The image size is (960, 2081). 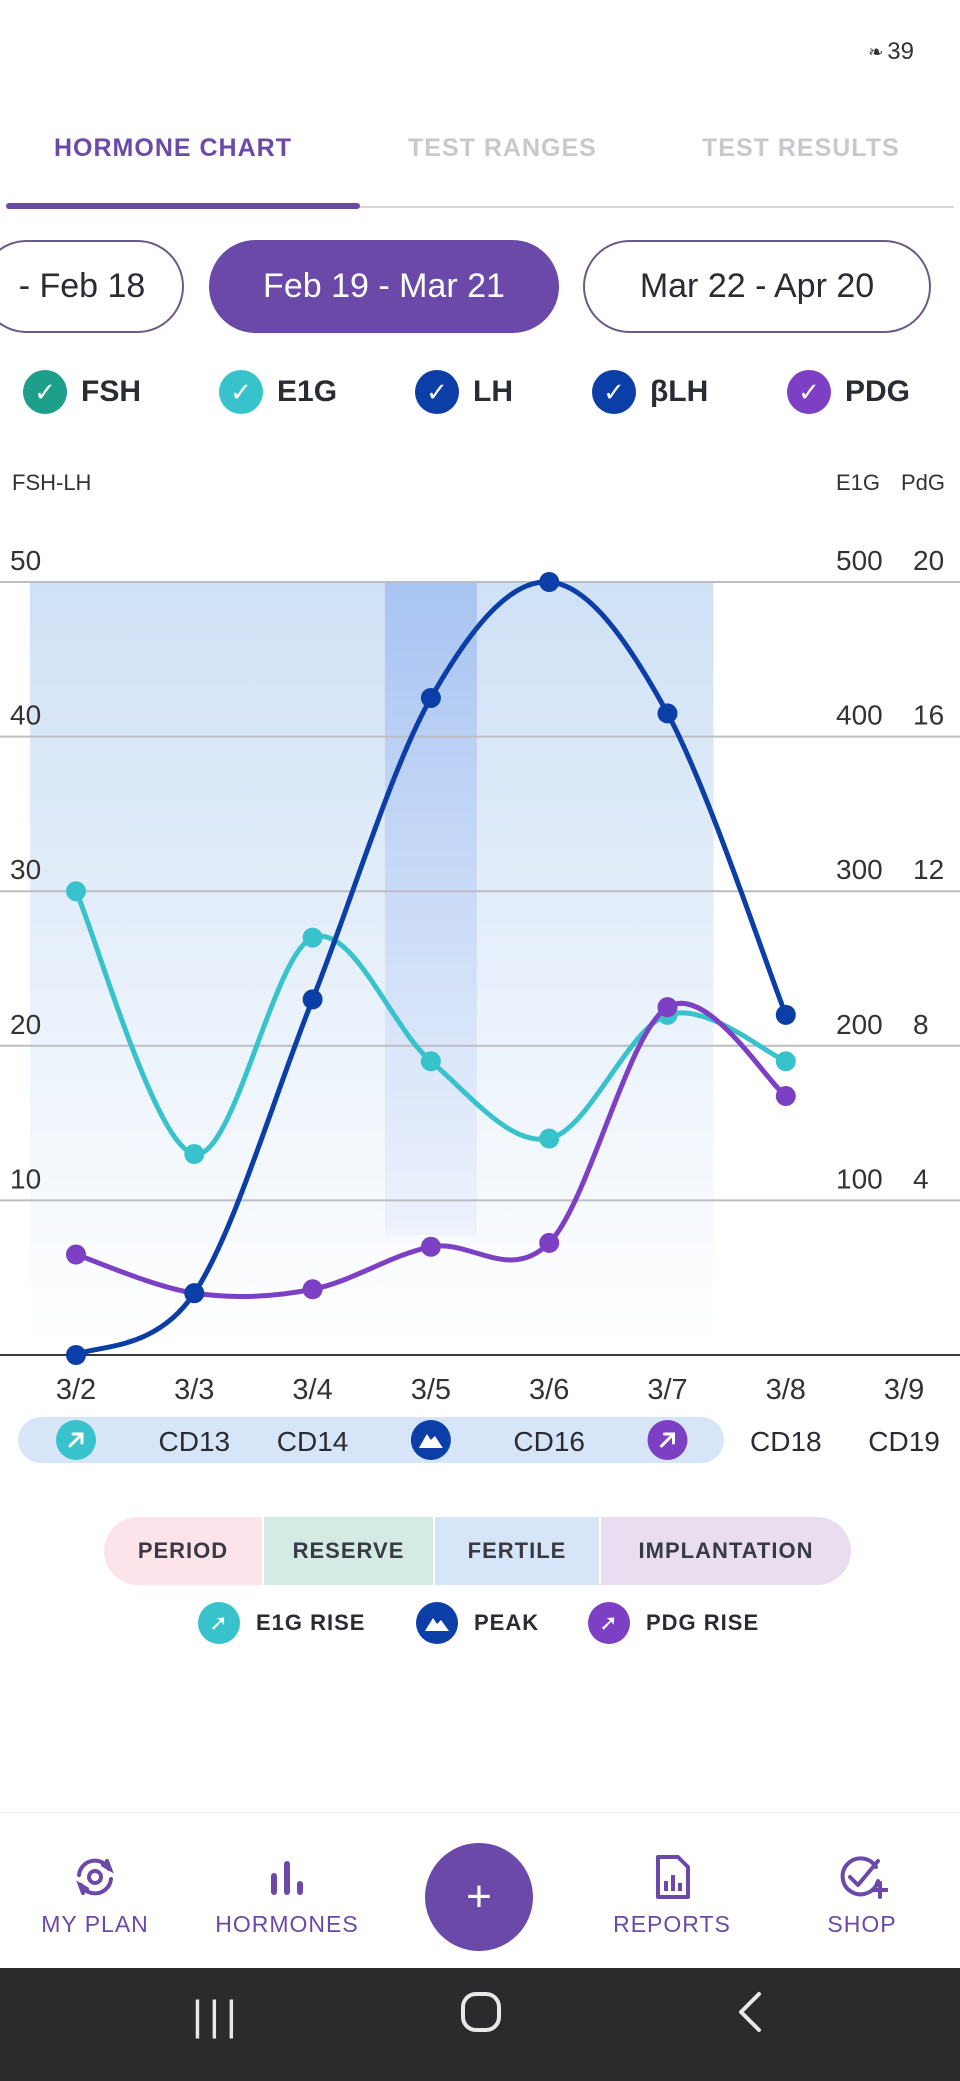 I want to click on status-bar: ❧ 39, so click(x=891, y=52).